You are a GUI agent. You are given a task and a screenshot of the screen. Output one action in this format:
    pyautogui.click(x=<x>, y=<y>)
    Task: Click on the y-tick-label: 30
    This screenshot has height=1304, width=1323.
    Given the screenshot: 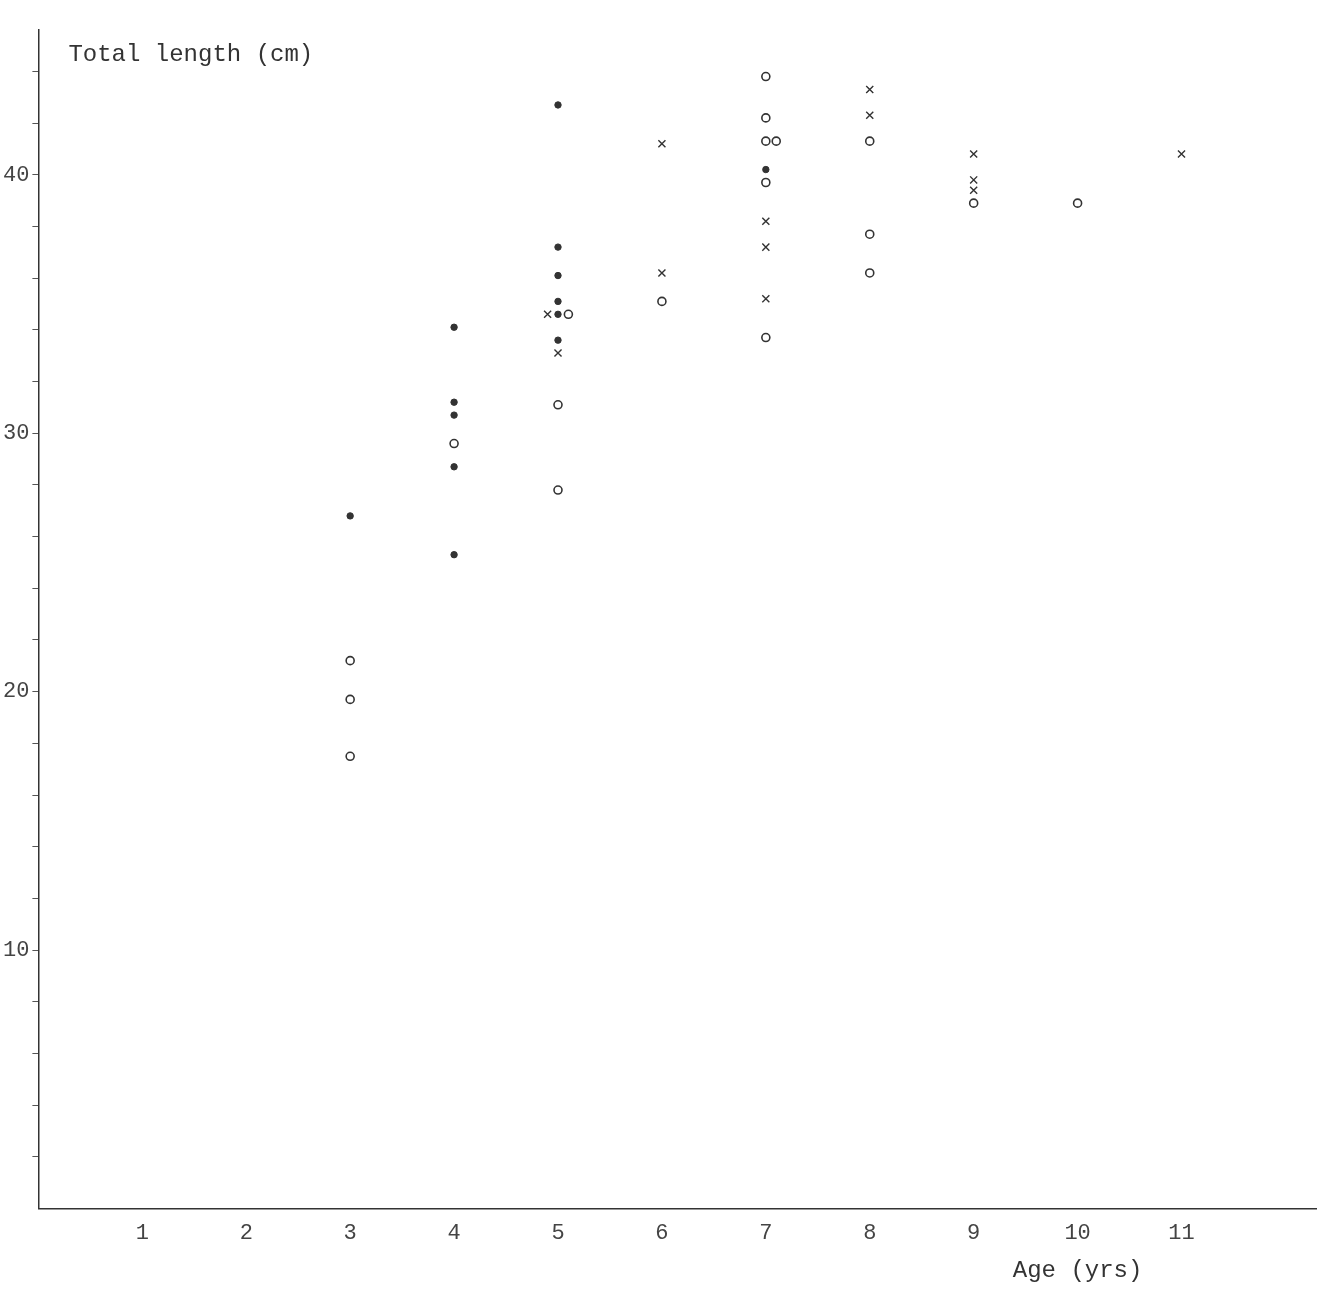 What is the action you would take?
    pyautogui.click(x=16, y=434)
    